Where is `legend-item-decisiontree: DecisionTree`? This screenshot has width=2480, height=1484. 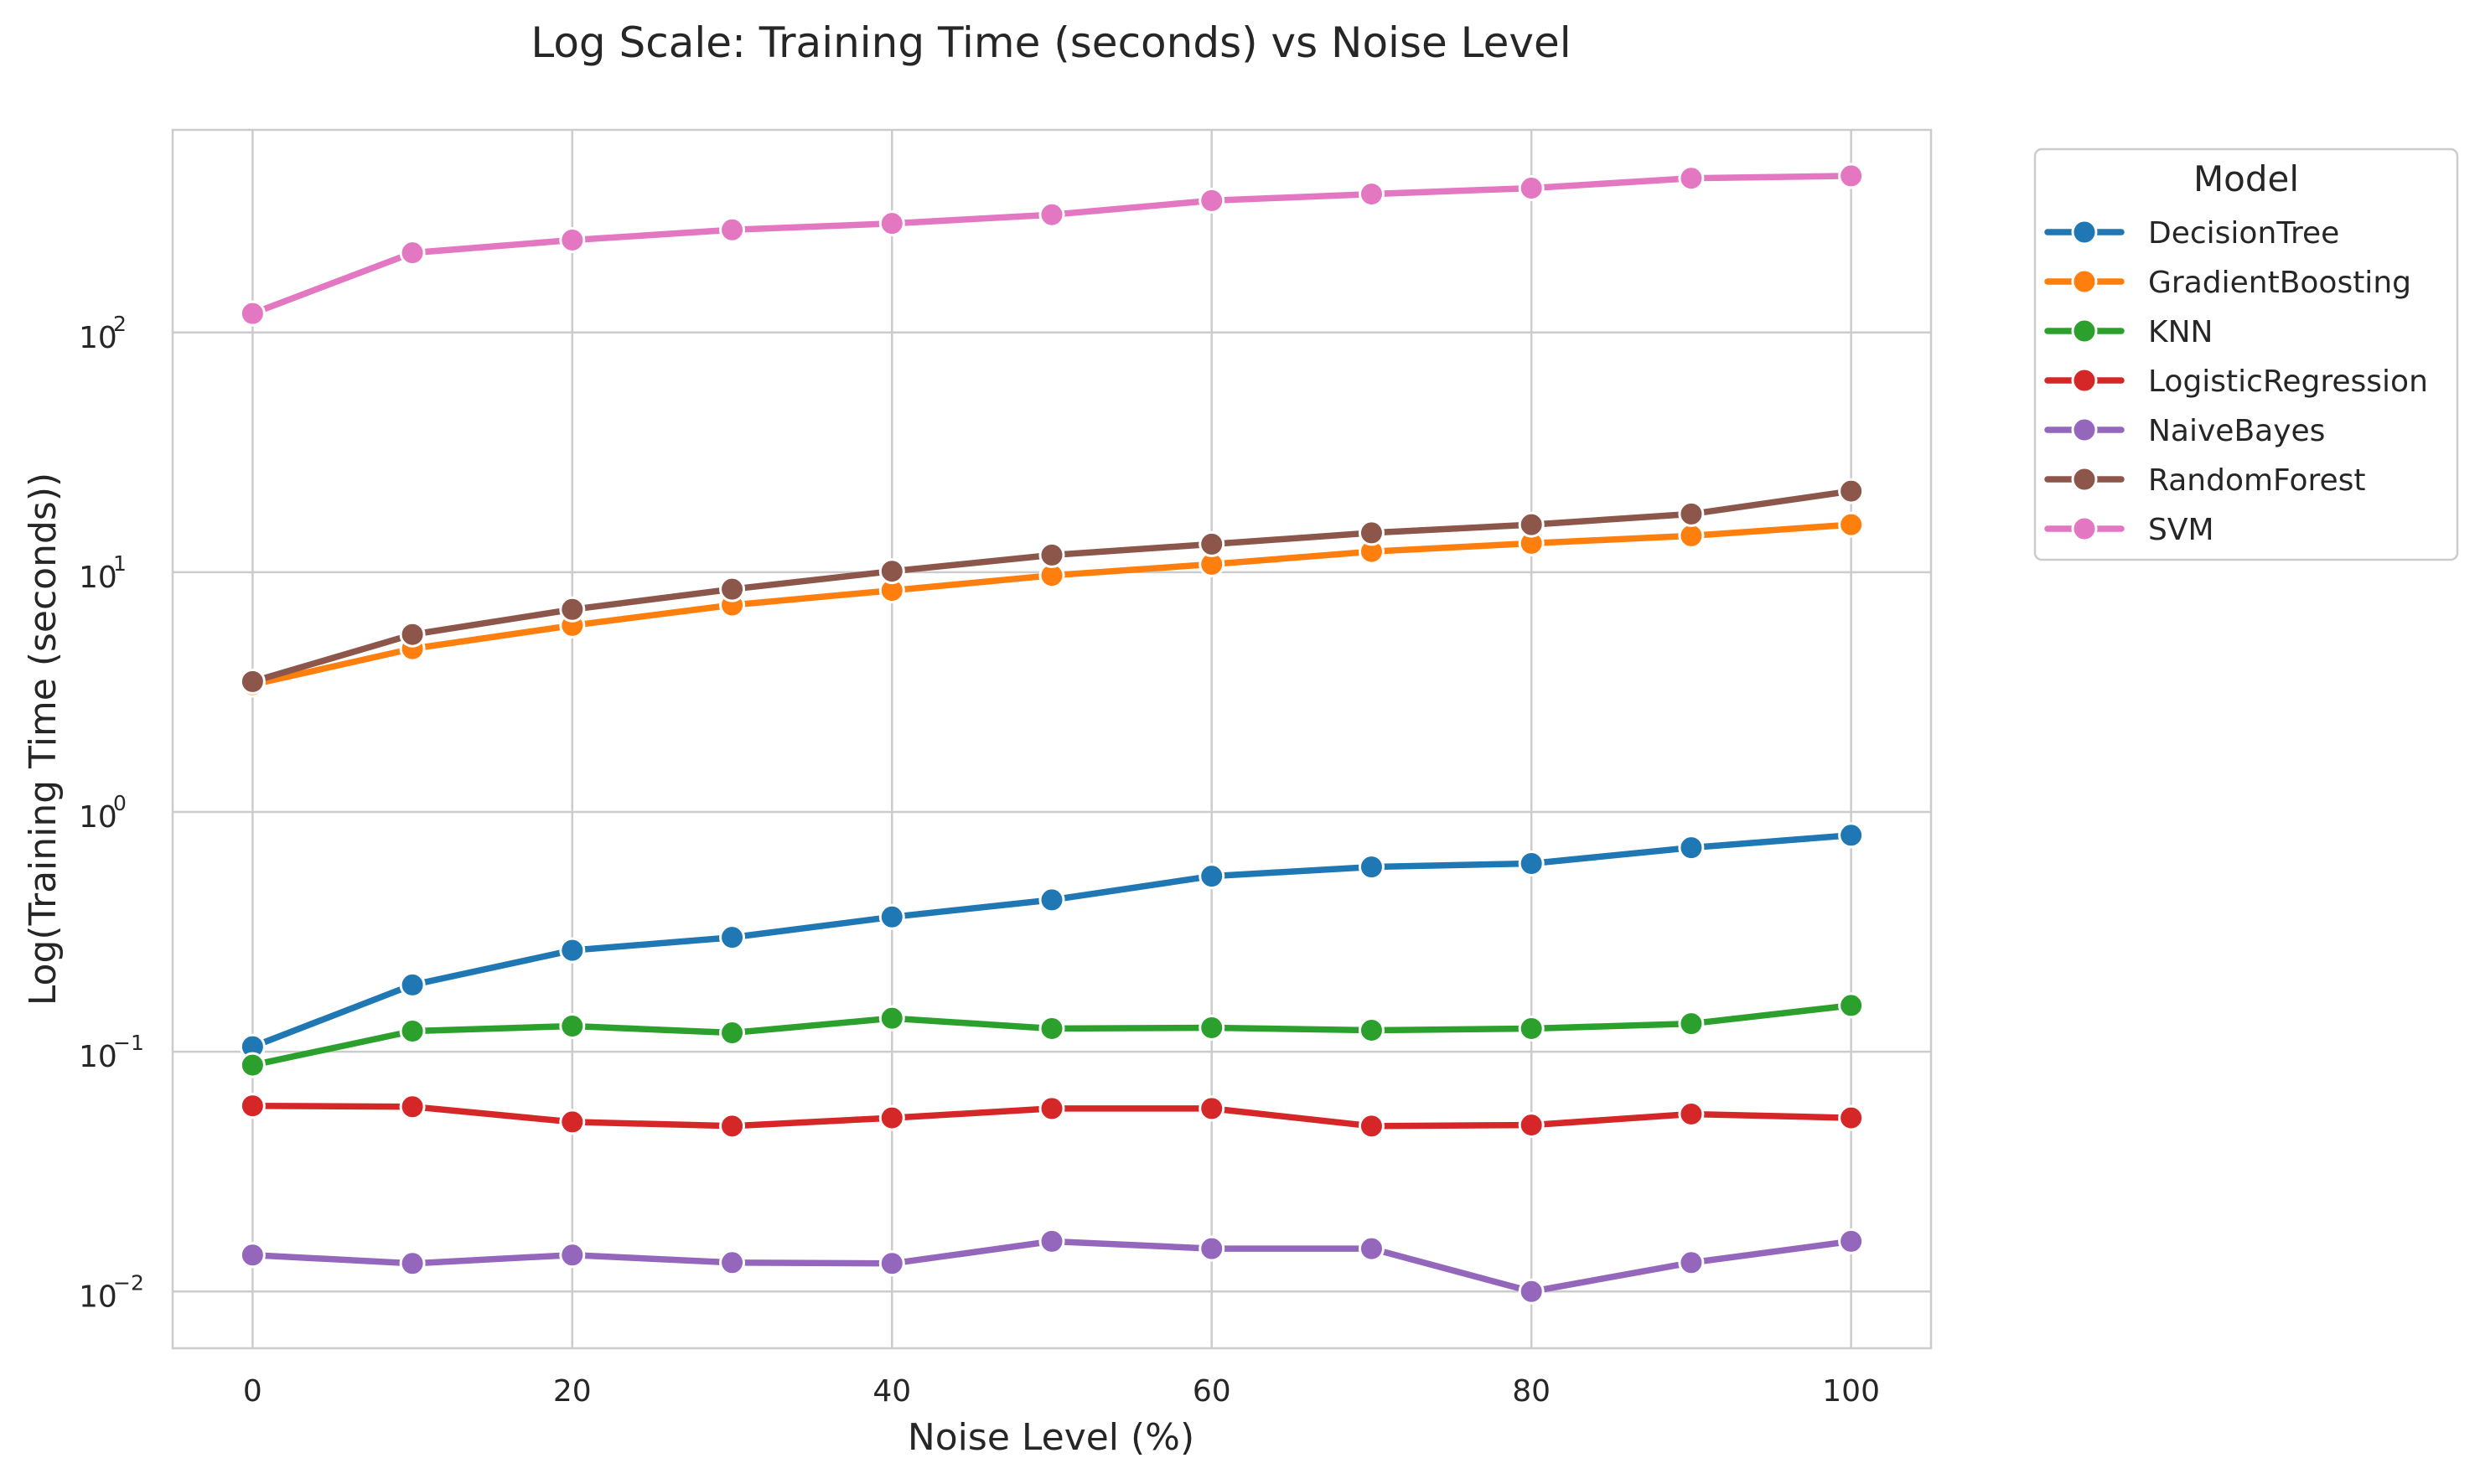
legend-item-decisiontree: DecisionTree is located at coordinates (2191, 233).